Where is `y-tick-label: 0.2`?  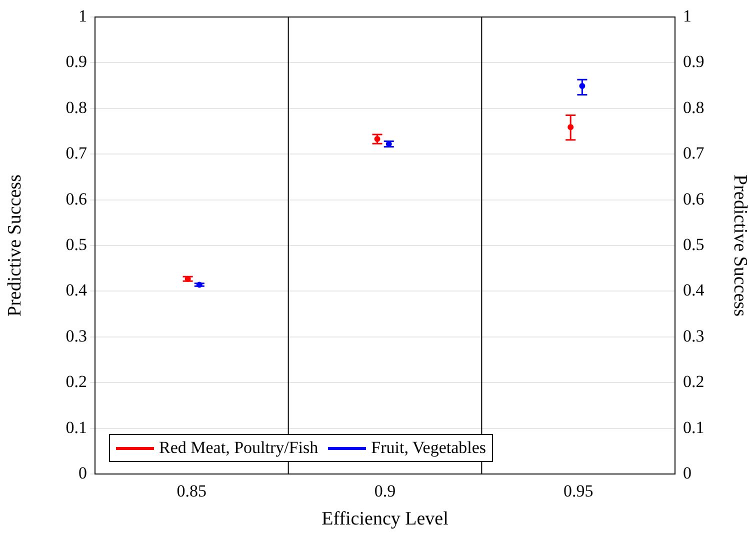 y-tick-label: 0.2 is located at coordinates (76, 382).